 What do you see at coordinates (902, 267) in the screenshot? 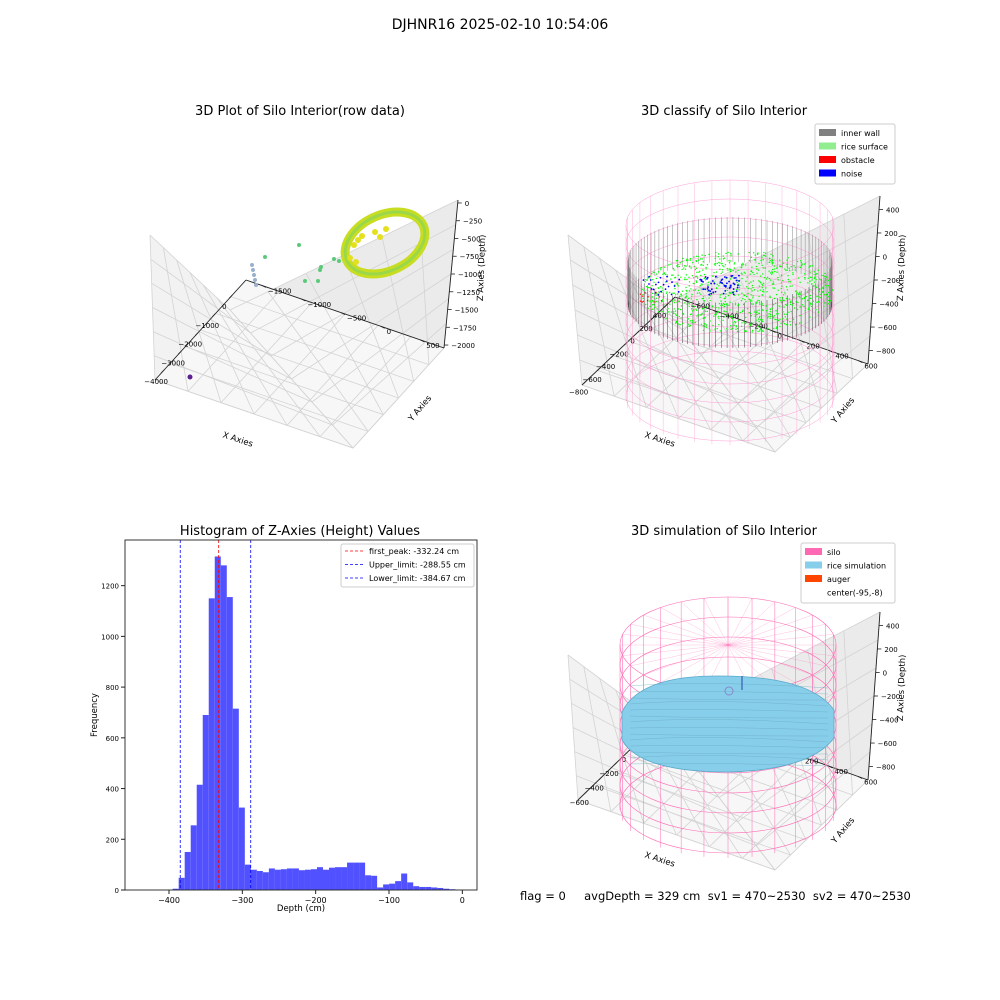
I see `panel2-z-axis-label: Z Axies (Depth)` at bounding box center [902, 267].